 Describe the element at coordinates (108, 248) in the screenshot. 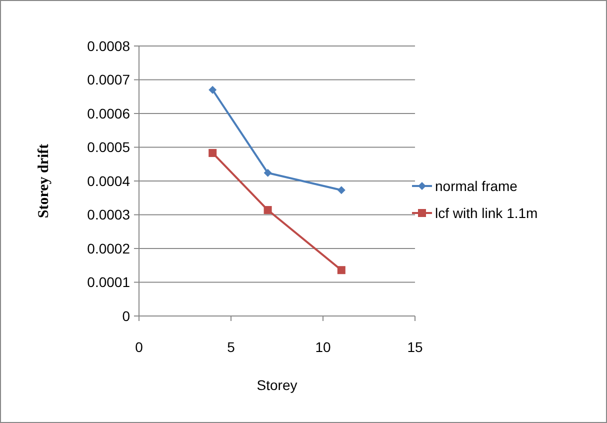

I see `y-tick-label: 0.0002` at that location.